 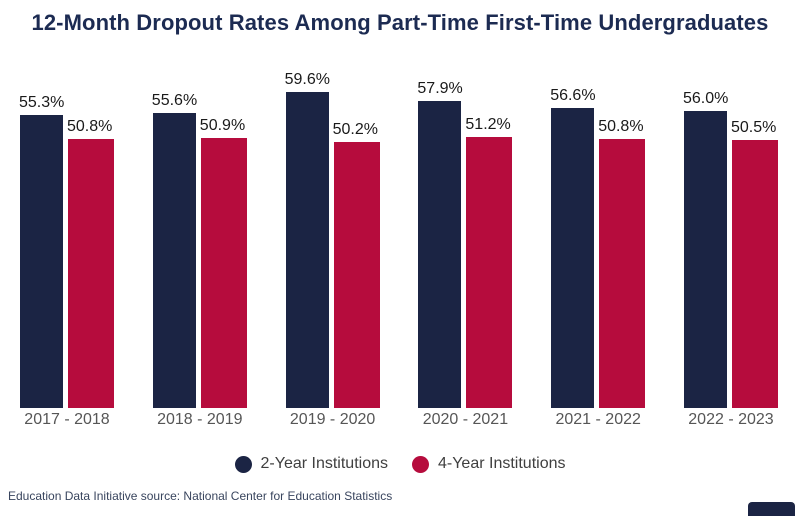 I want to click on bar-2year: 56.0%, so click(x=705, y=249).